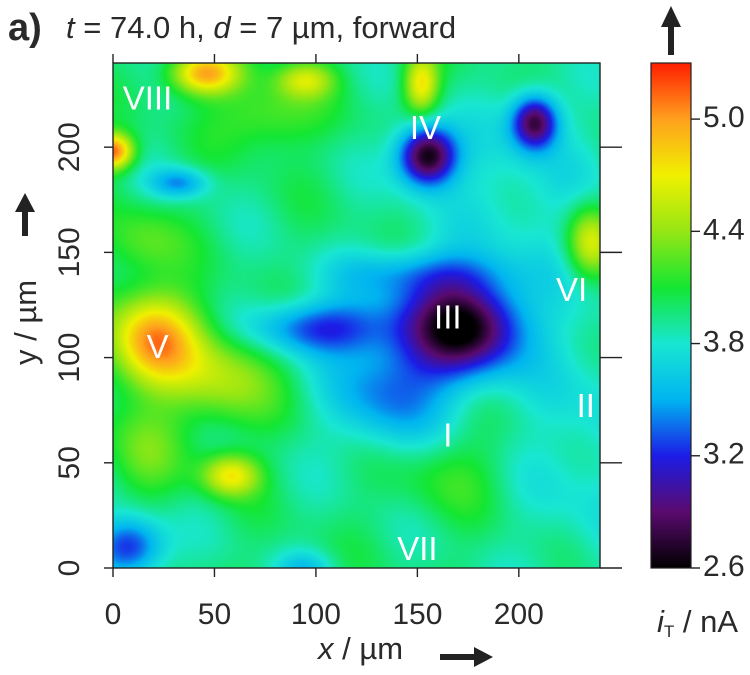 Image resolution: width=750 pixels, height=675 pixels. What do you see at coordinates (724, 566) in the screenshot?
I see `colorbar-tick-label: 2.6` at bounding box center [724, 566].